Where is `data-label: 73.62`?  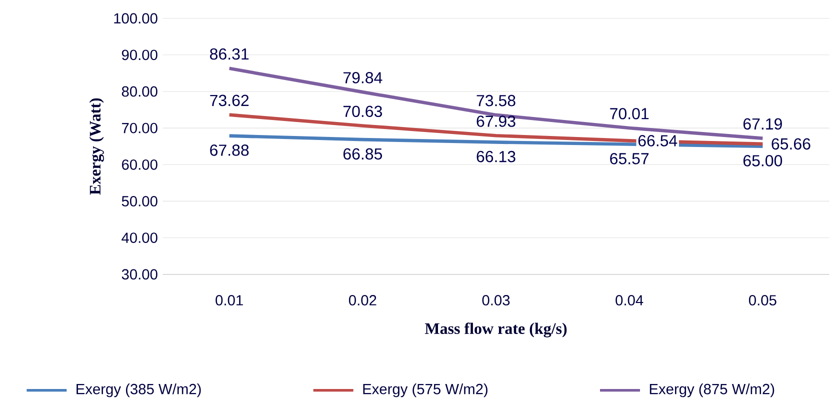
data-label: 73.62 is located at coordinates (229, 100).